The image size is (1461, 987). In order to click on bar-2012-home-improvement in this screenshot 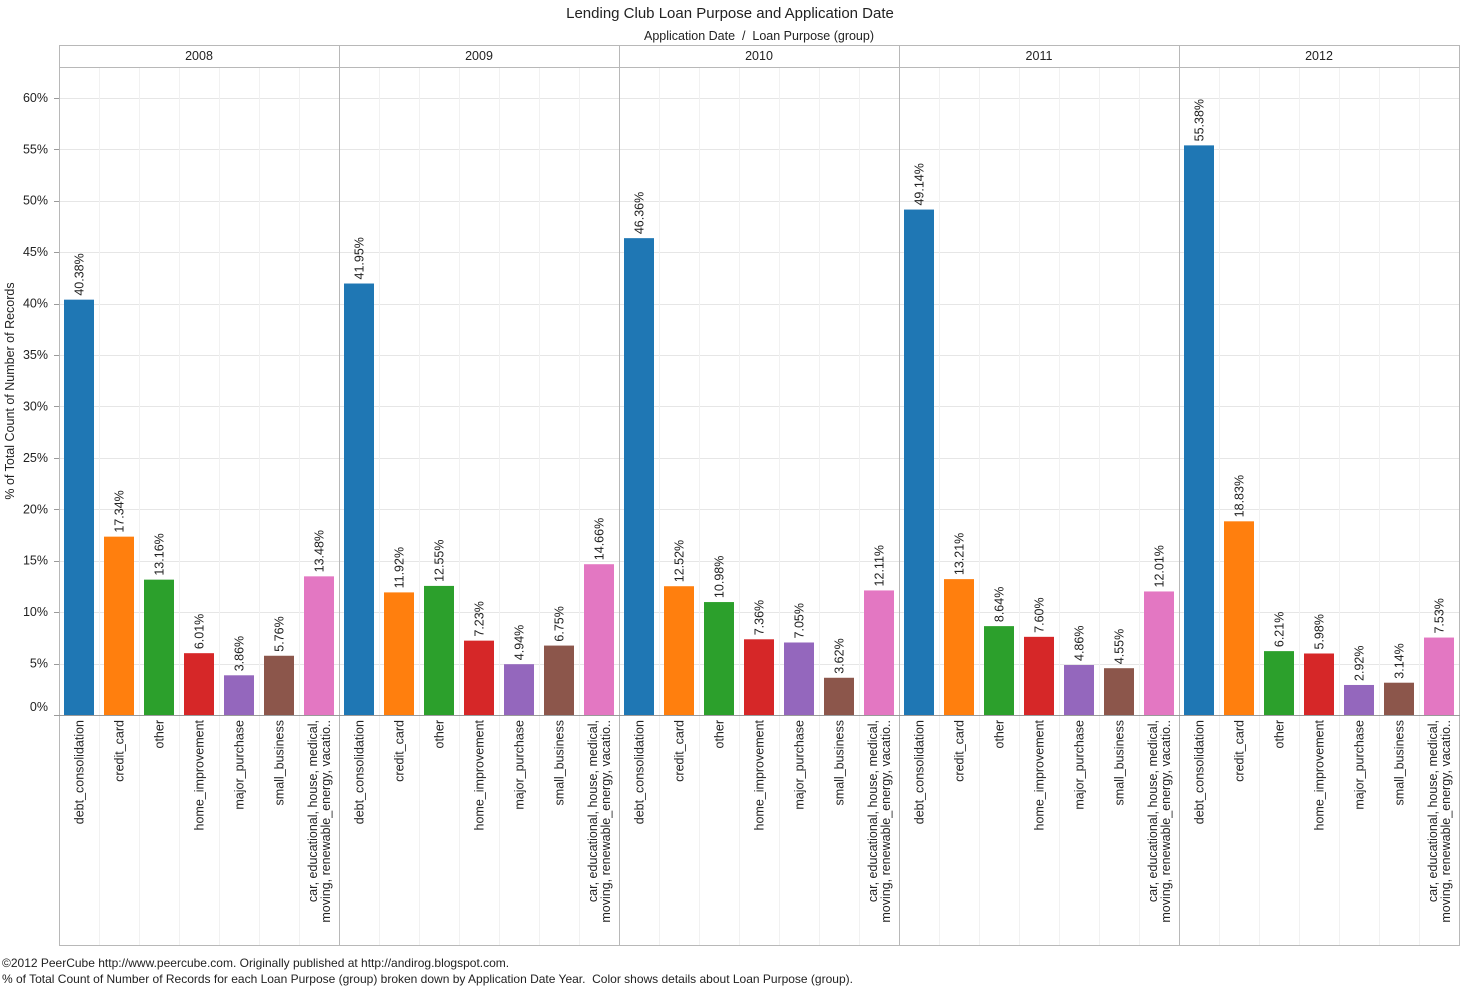, I will do `click(1319, 684)`.